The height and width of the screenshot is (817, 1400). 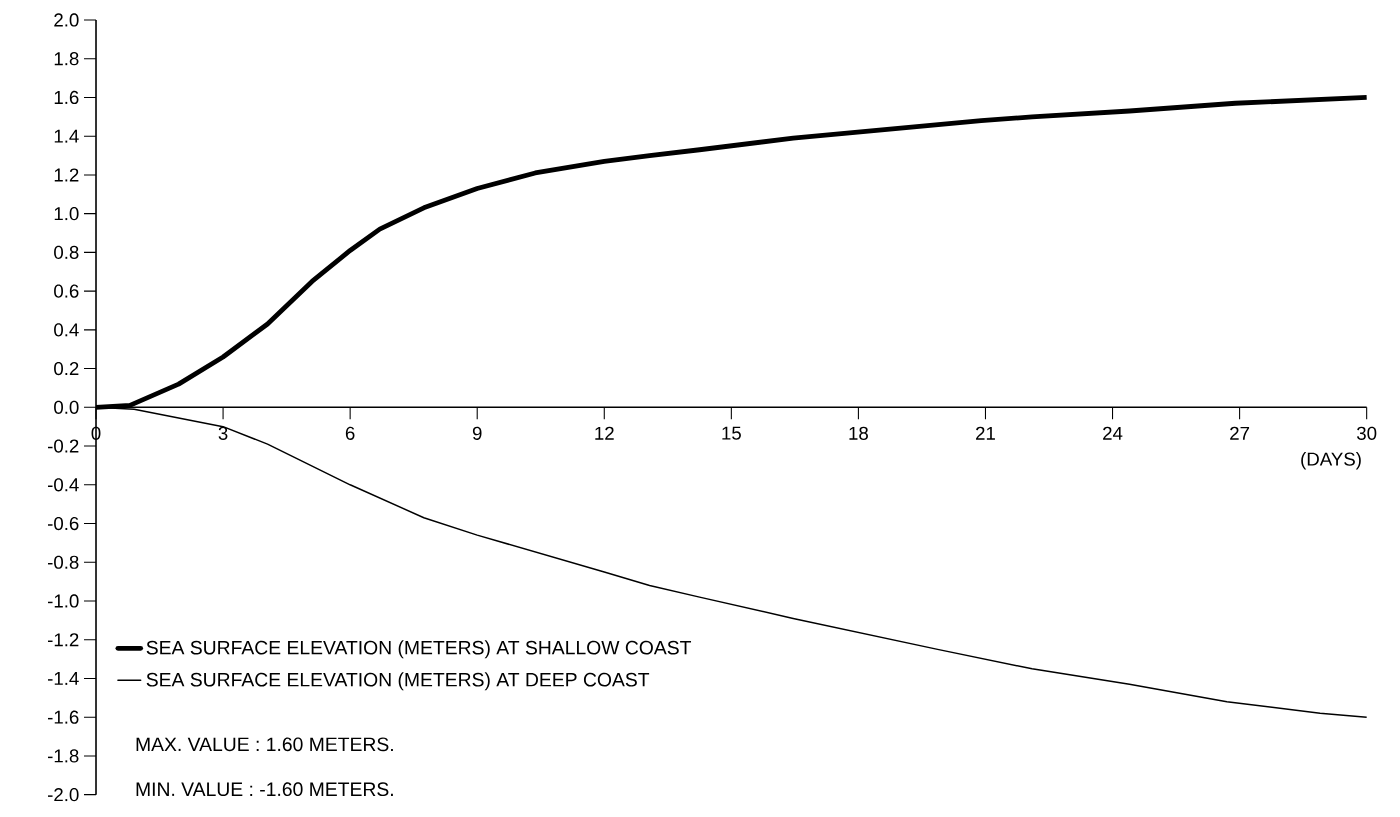 I want to click on x-tick-label: 12, so click(x=604, y=433).